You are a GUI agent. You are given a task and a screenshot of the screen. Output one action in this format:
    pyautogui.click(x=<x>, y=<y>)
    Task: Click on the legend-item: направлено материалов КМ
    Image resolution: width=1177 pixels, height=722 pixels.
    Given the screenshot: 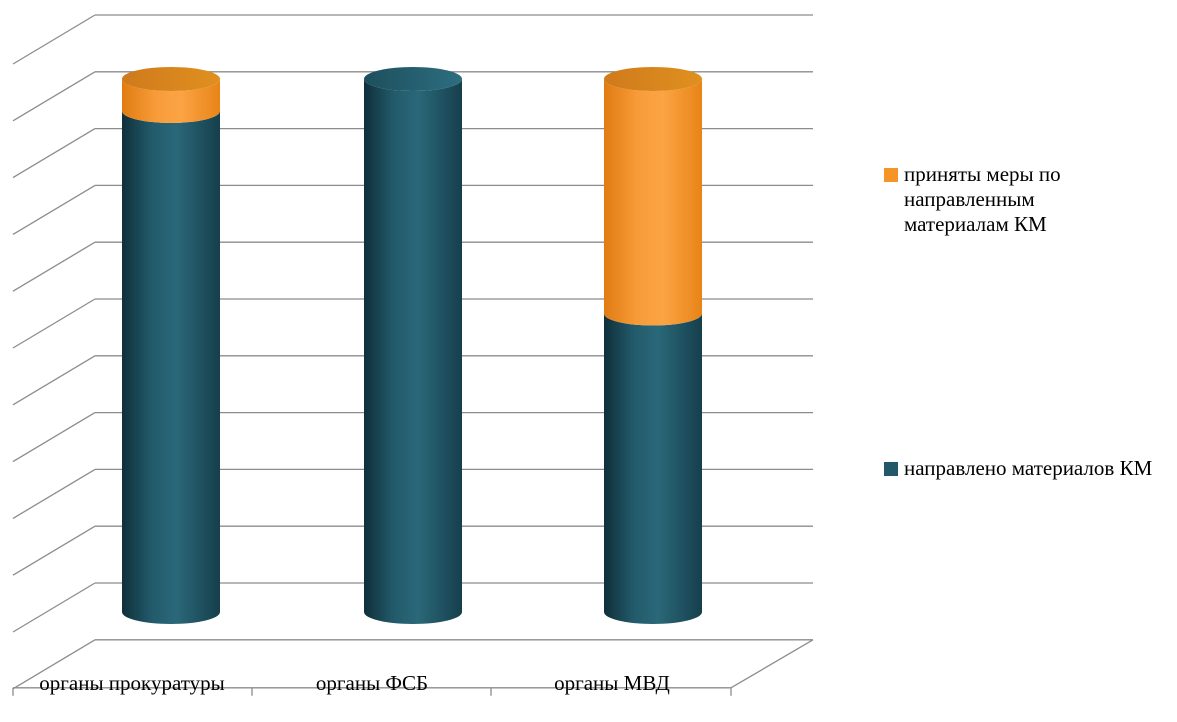 What is the action you would take?
    pyautogui.click(x=1029, y=468)
    